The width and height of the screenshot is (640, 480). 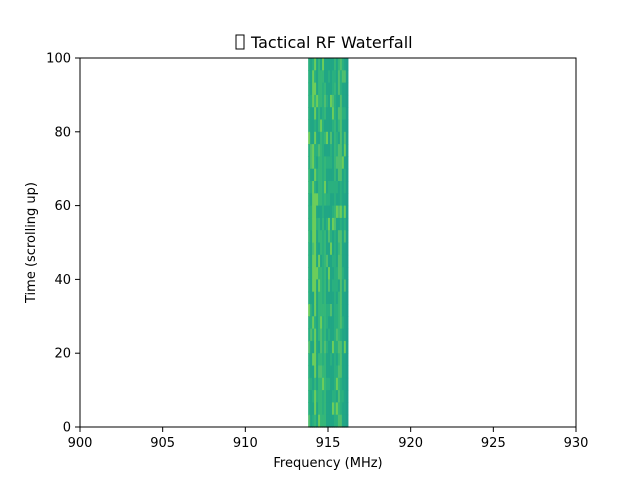 What do you see at coordinates (58, 59) in the screenshot?
I see `y-tick-label: 100` at bounding box center [58, 59].